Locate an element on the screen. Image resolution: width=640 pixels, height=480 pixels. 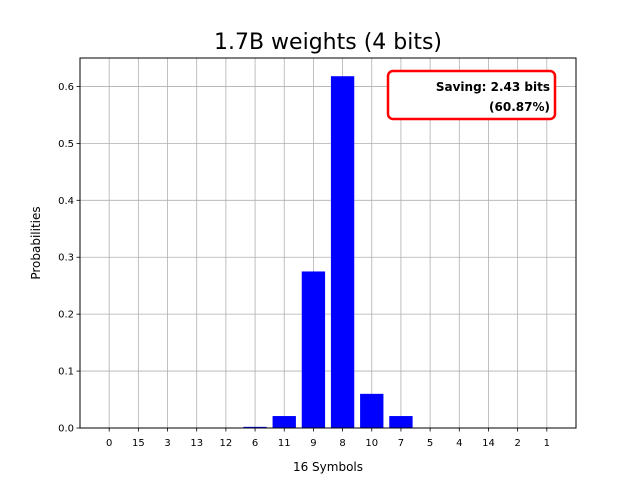
x-tick-label: 6 is located at coordinates (255, 443).